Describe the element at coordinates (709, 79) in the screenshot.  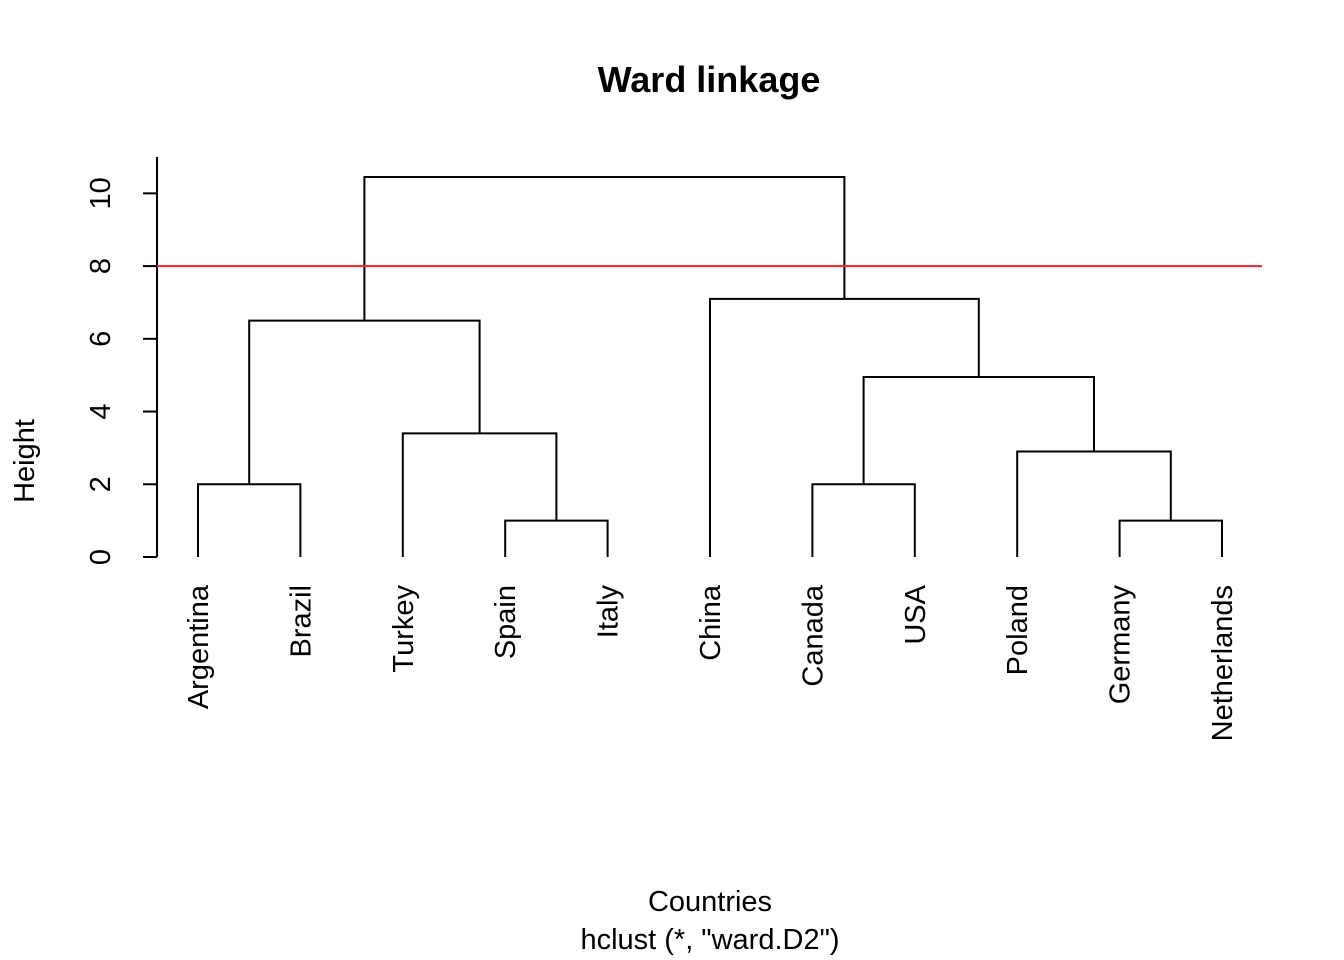
I see `chart-title: Ward linkage` at that location.